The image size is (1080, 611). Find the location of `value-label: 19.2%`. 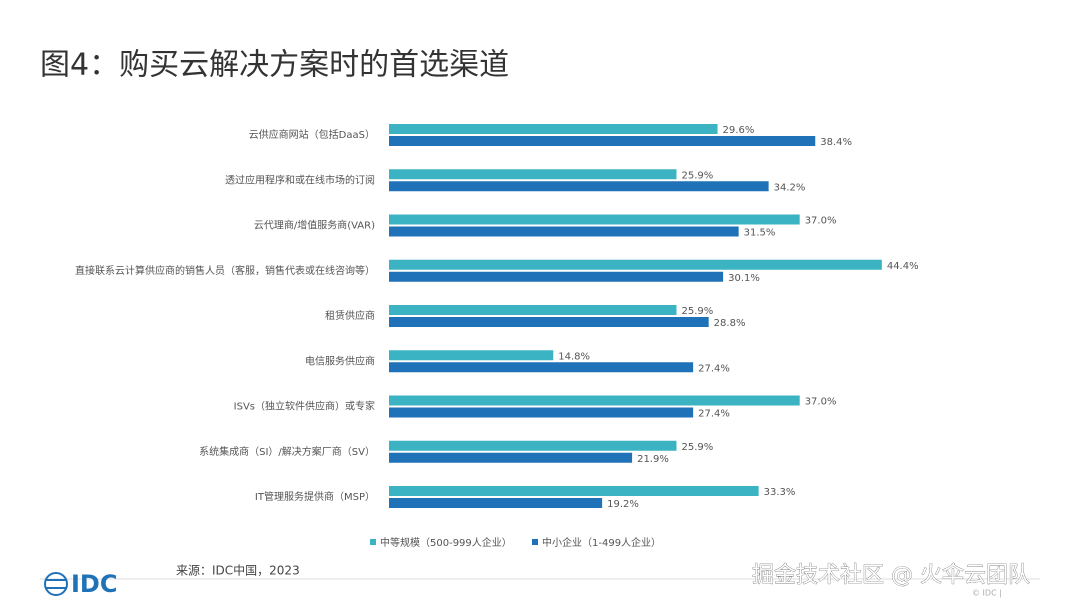

value-label: 19.2% is located at coordinates (623, 504).